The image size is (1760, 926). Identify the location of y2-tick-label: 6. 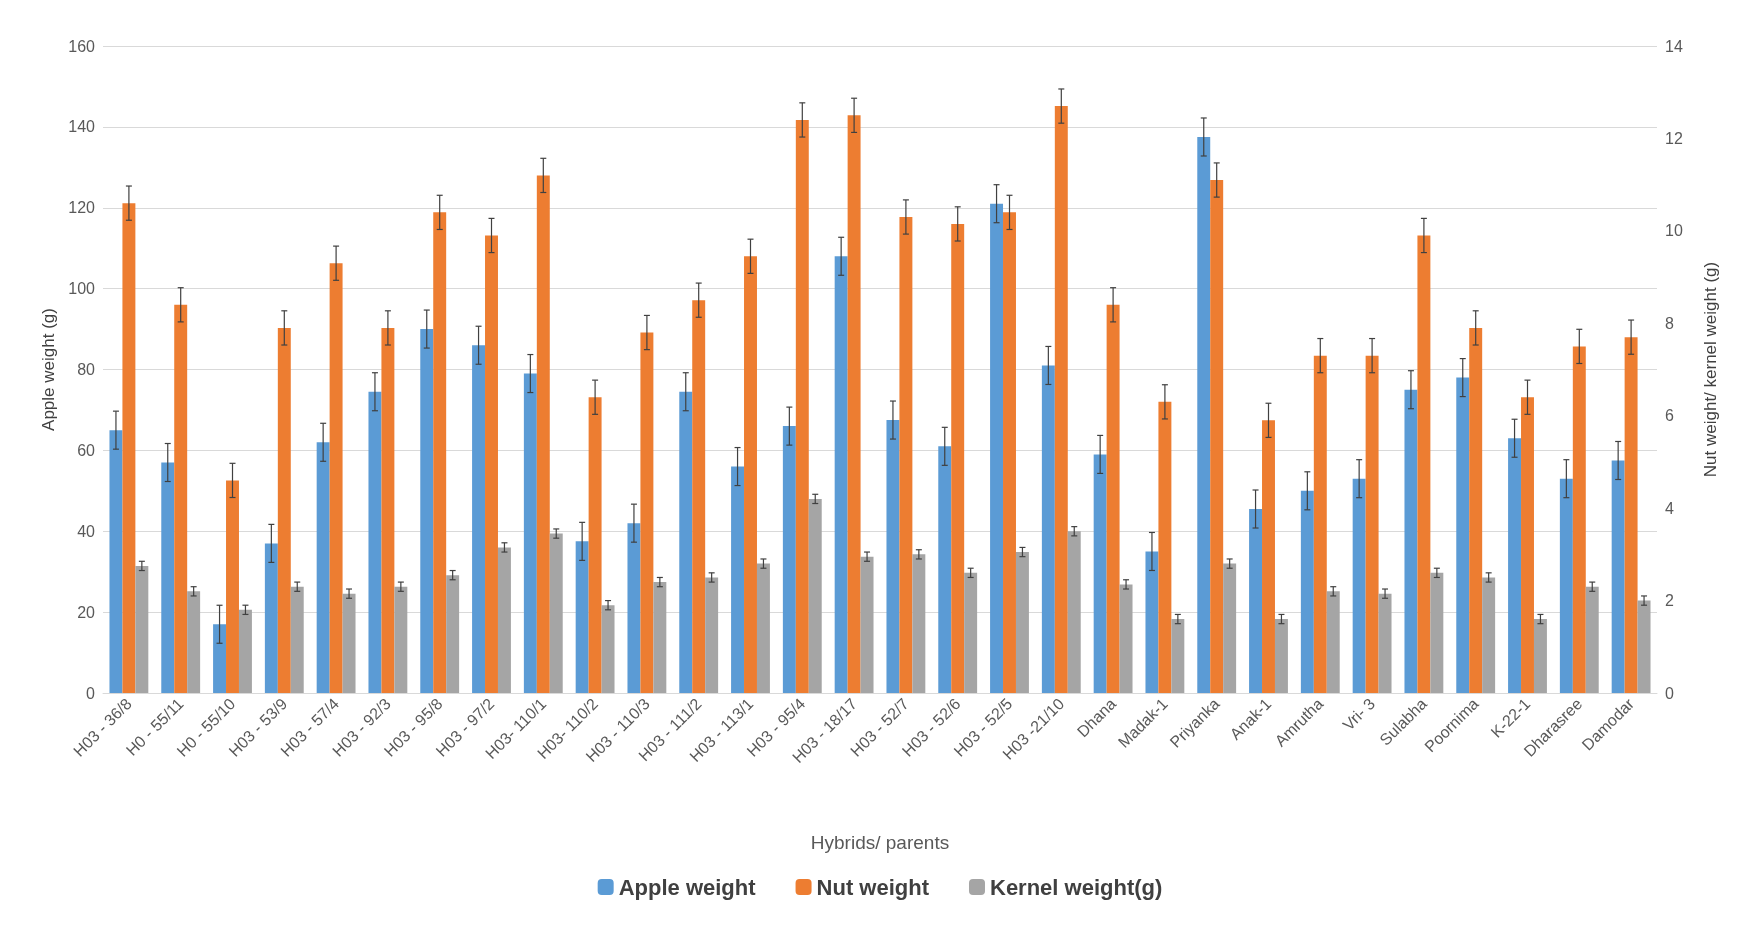
(1669, 416).